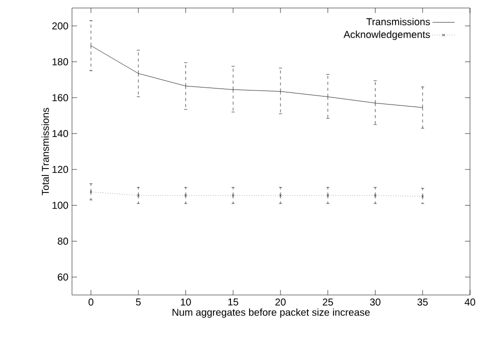  What do you see at coordinates (63, 241) in the screenshot?
I see `y-tick-label: 80` at bounding box center [63, 241].